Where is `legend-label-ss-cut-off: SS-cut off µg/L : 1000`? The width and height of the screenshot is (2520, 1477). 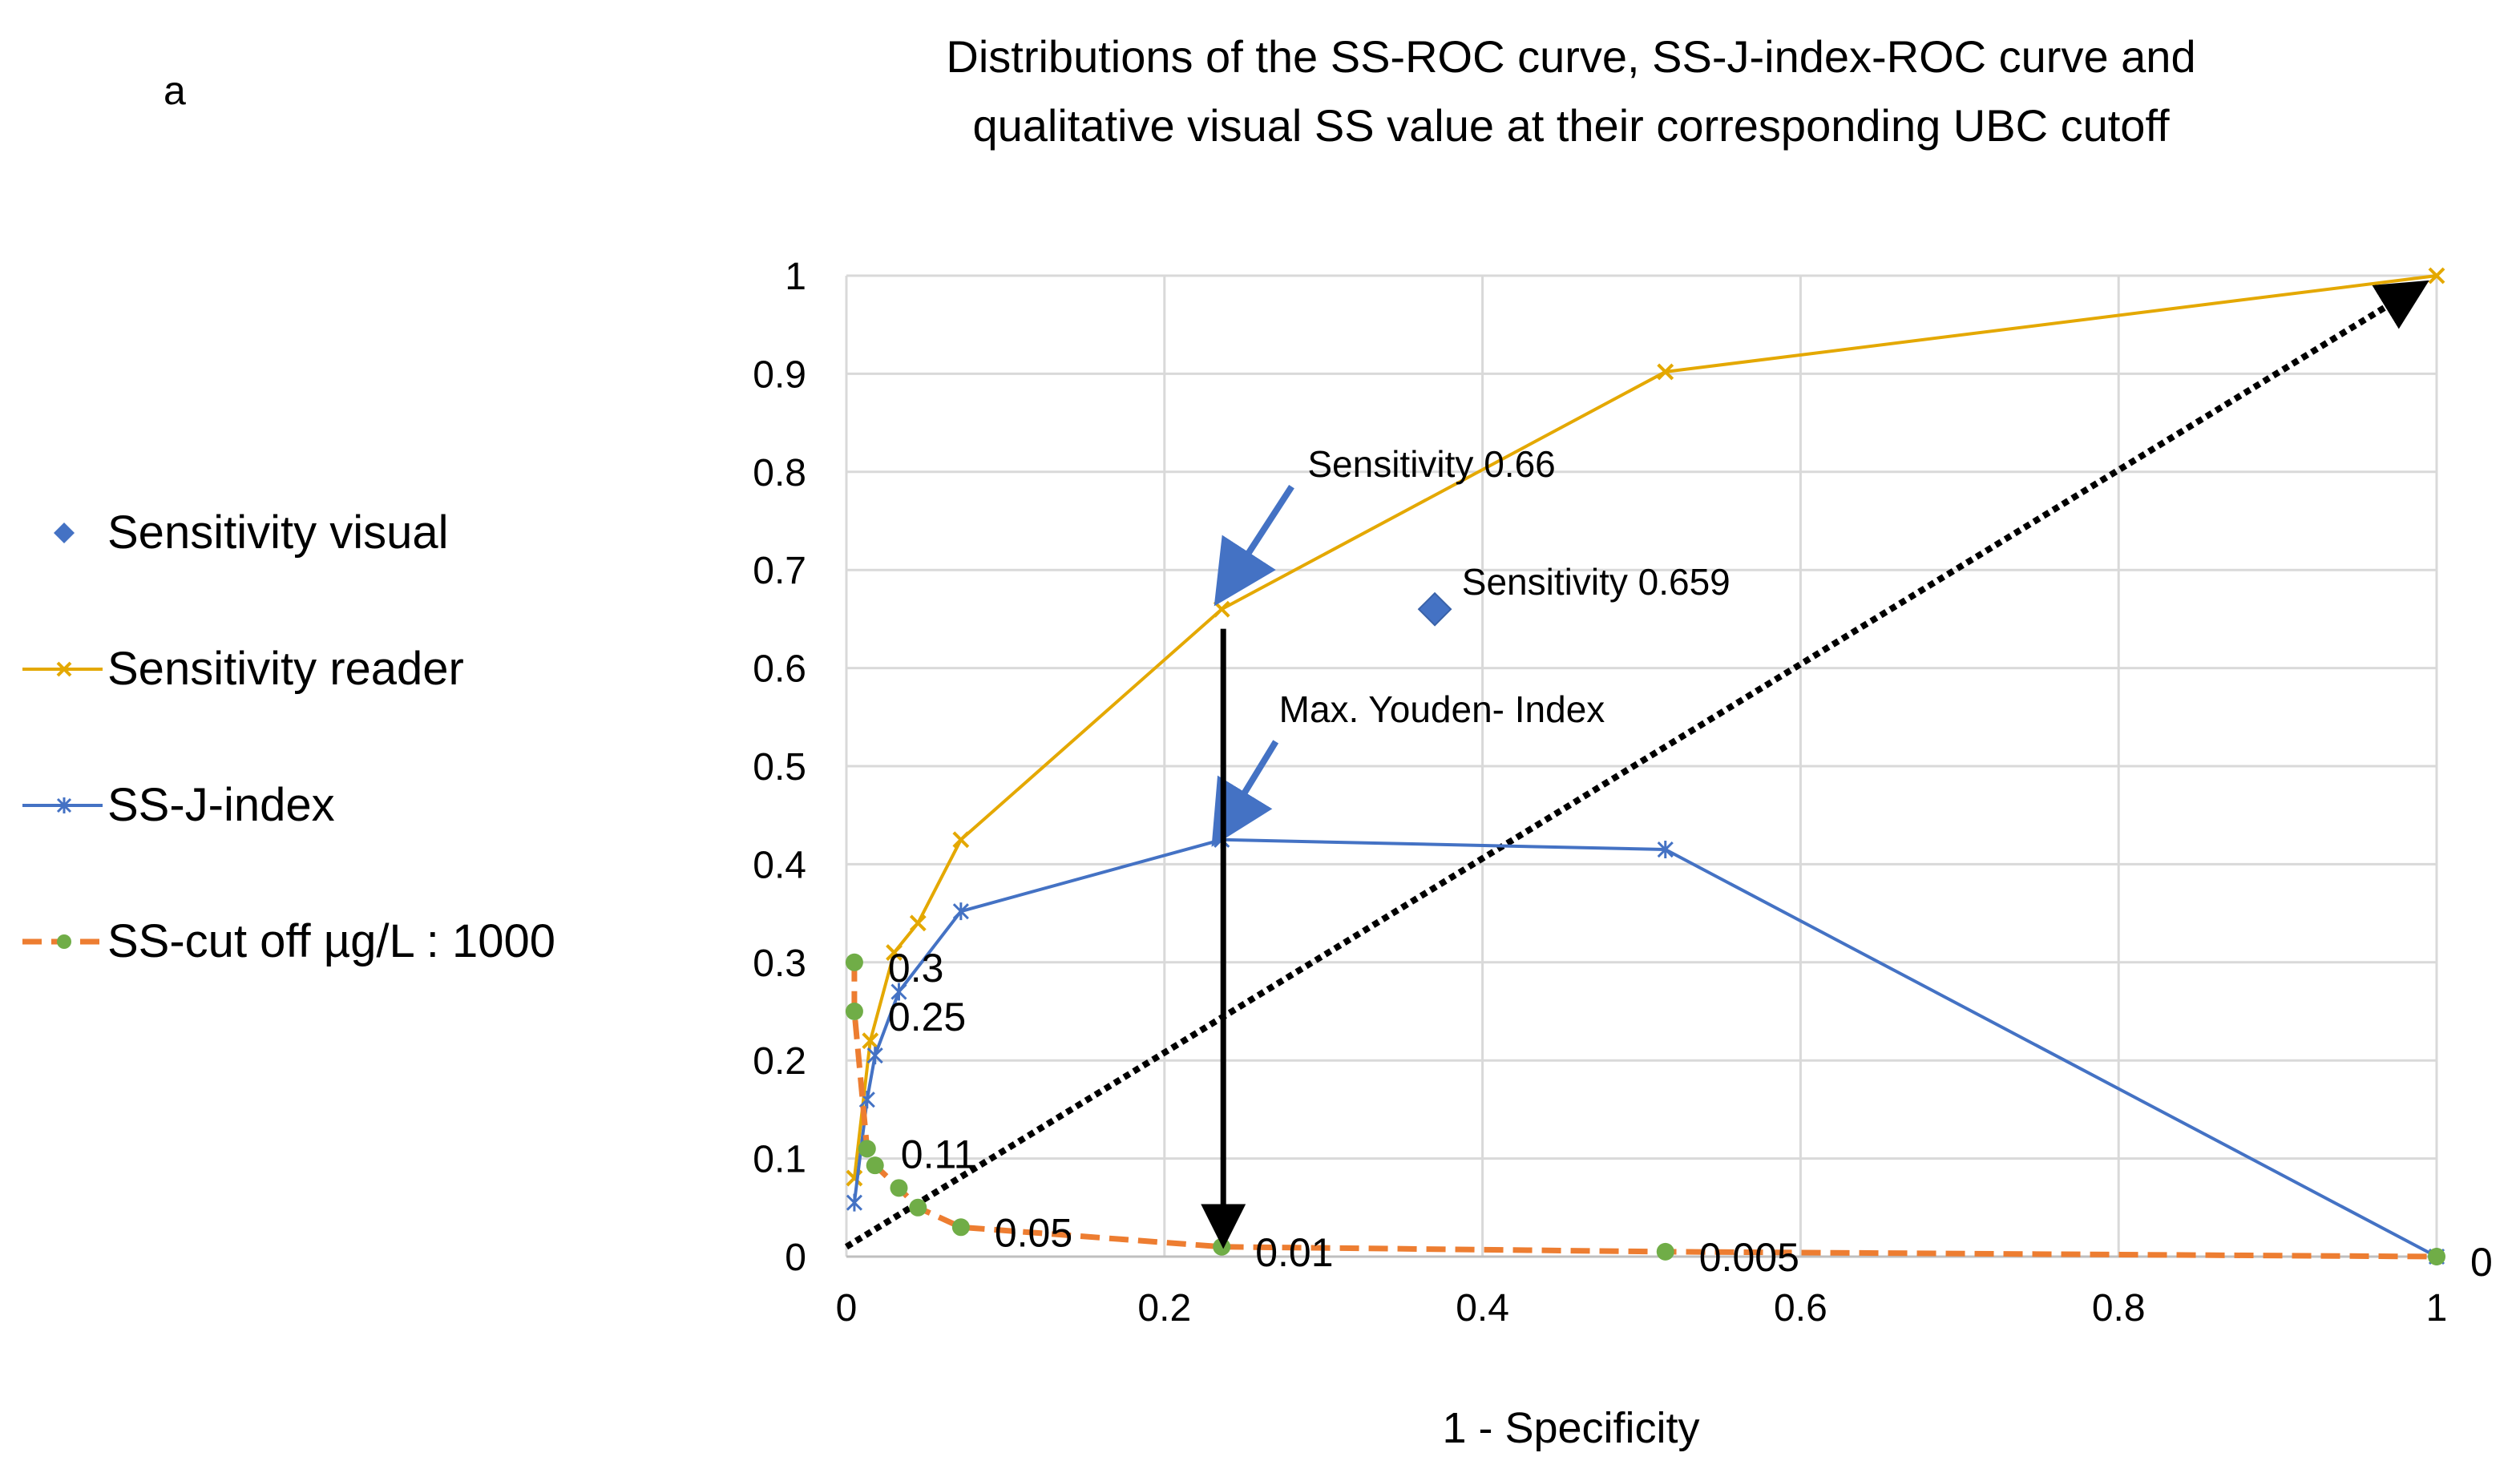 legend-label-ss-cut-off: SS-cut off µg/L : 1000 is located at coordinates (331, 941).